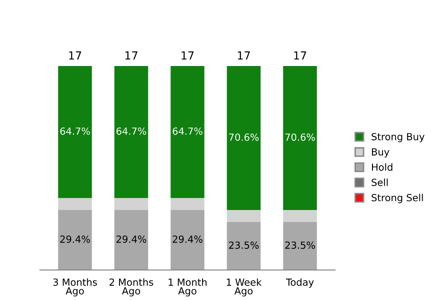 The image size is (440, 300). Describe the element at coordinates (382, 167) in the screenshot. I see `legend-label: Hold` at that location.